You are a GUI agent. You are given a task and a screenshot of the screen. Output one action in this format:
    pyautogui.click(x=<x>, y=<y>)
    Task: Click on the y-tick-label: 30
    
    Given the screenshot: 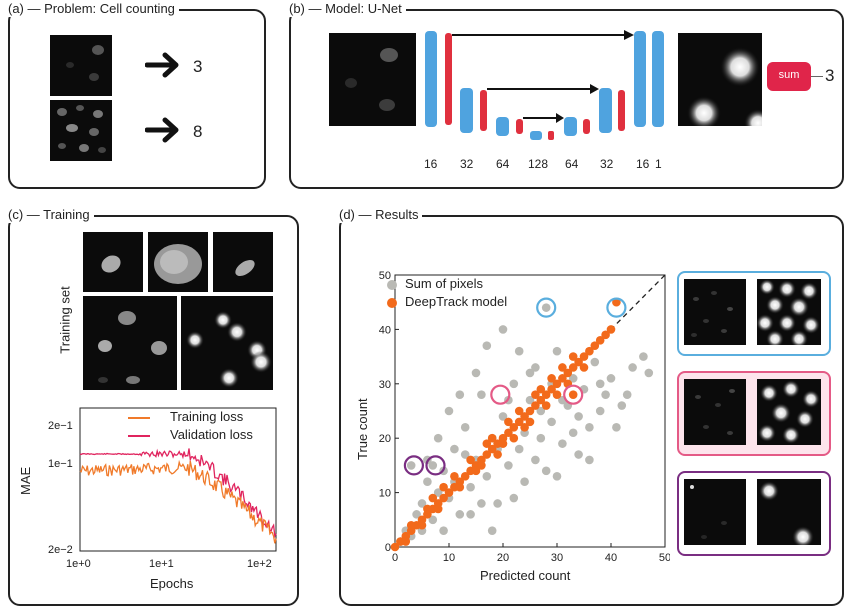 What is the action you would take?
    pyautogui.click(x=385, y=385)
    